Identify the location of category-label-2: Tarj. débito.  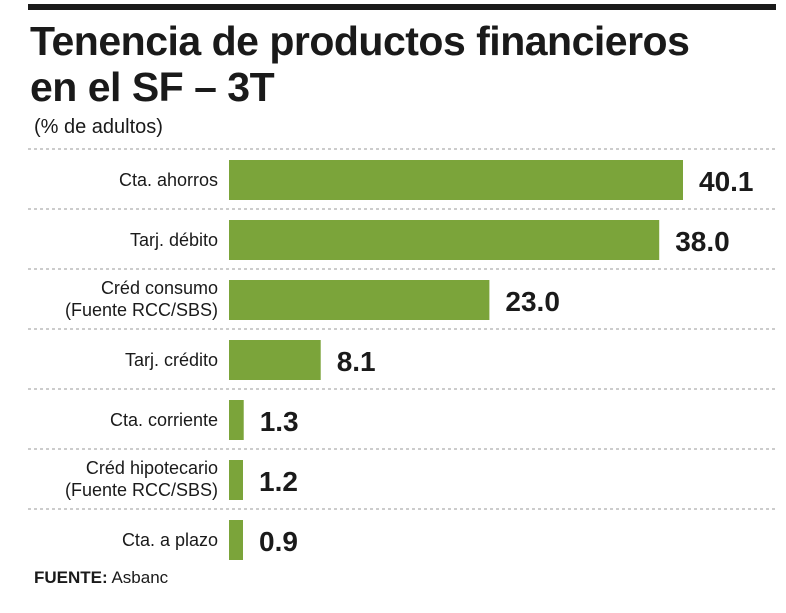
(174, 240).